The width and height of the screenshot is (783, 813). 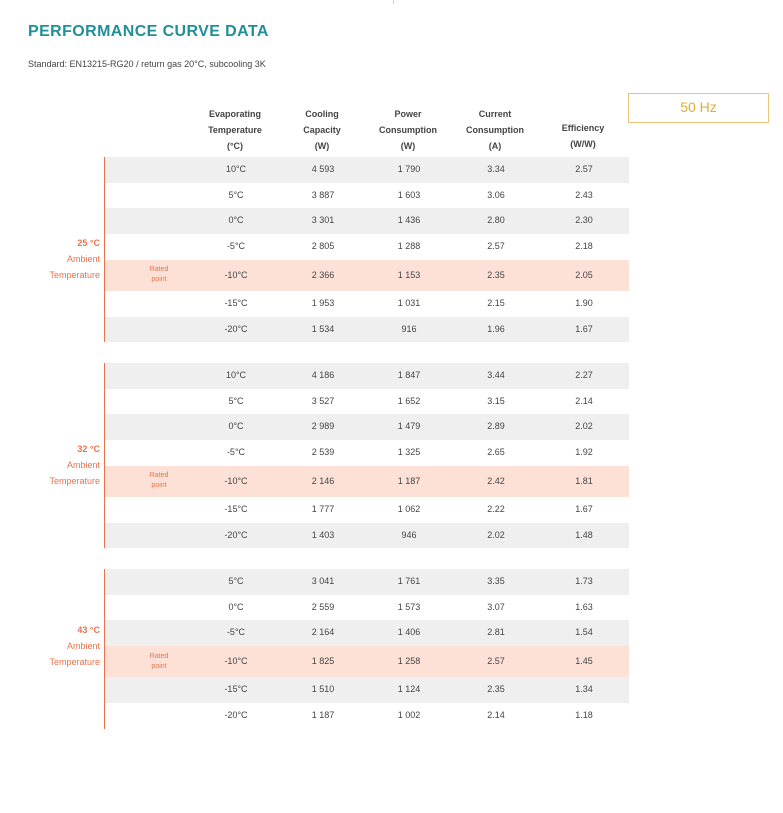 What do you see at coordinates (408, 114) in the screenshot?
I see `header-line: Power` at bounding box center [408, 114].